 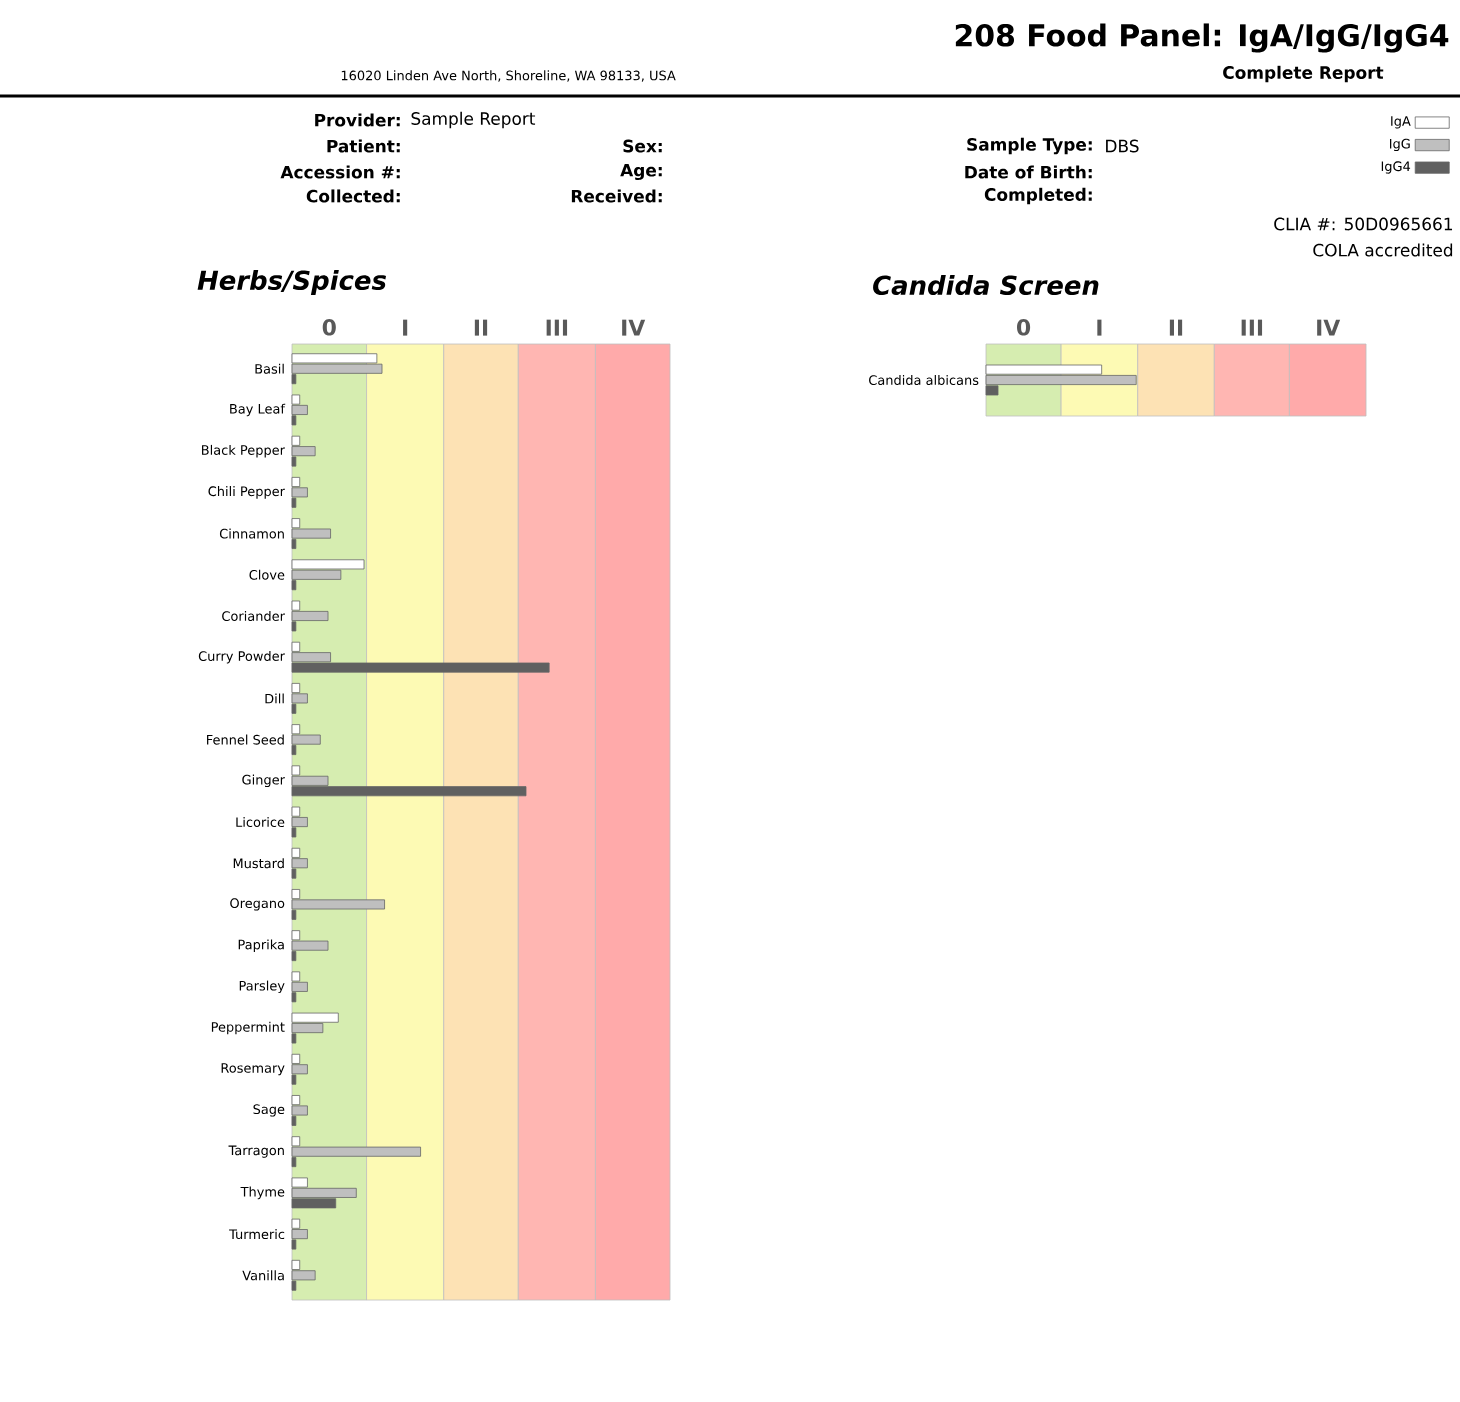 What do you see at coordinates (1029, 146) in the screenshot?
I see `text: Sample Type:` at bounding box center [1029, 146].